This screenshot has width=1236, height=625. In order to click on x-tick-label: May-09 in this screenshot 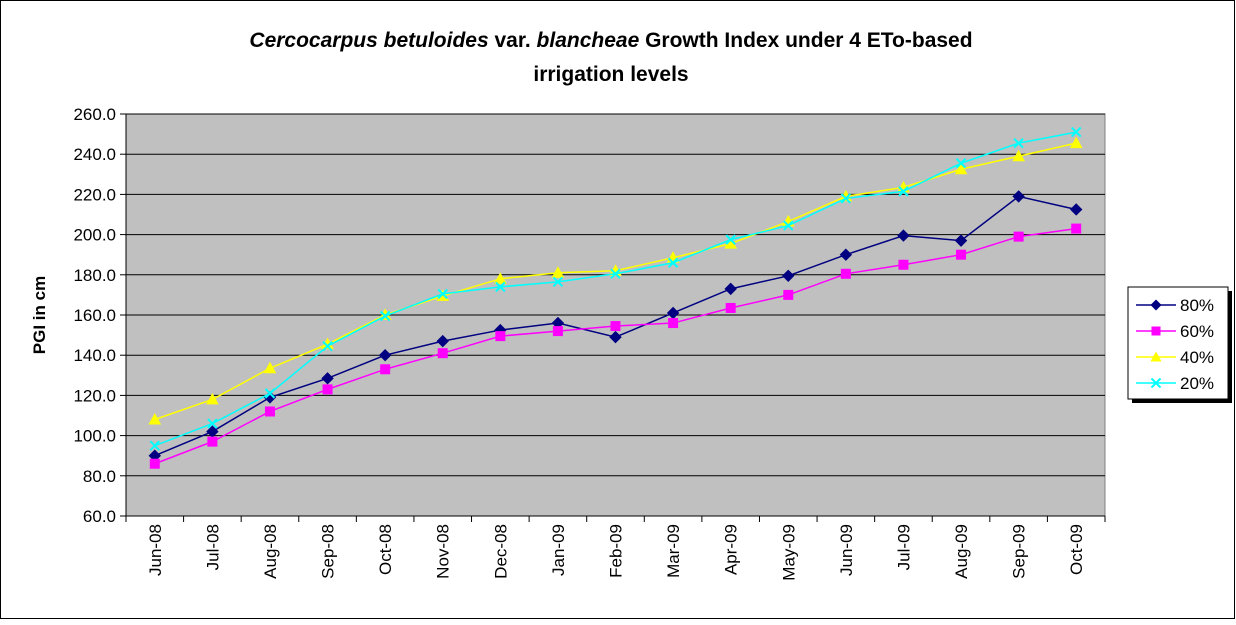, I will do `click(788, 552)`.